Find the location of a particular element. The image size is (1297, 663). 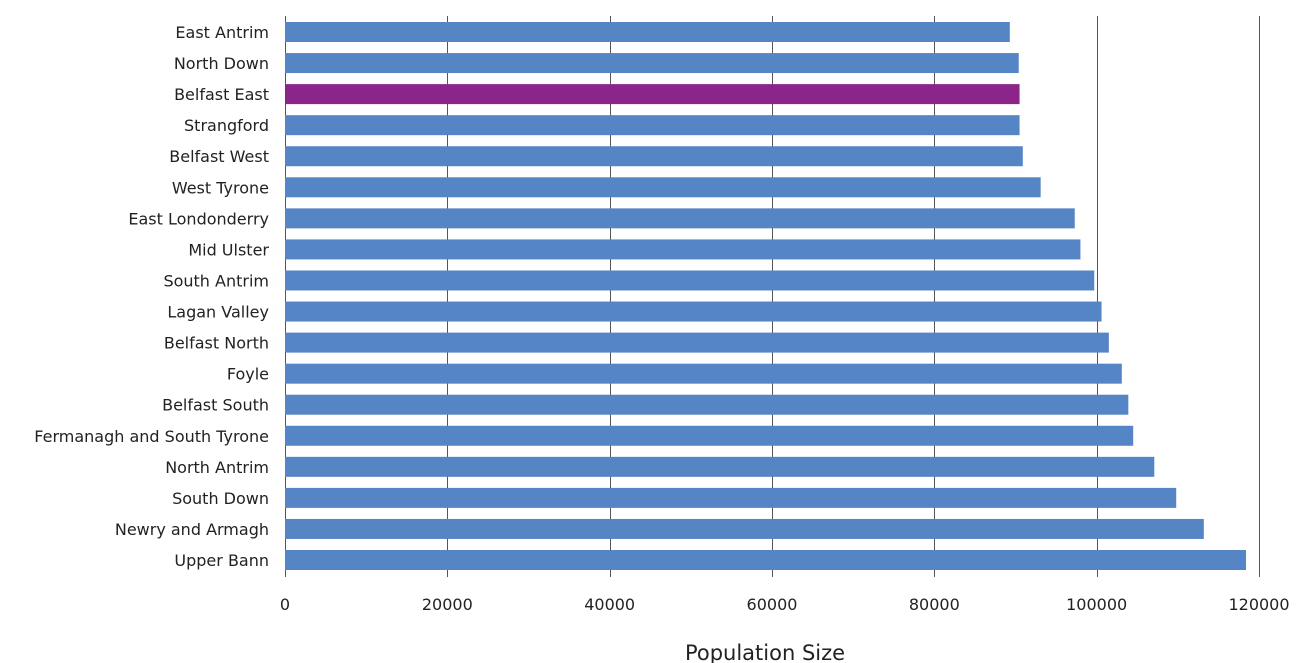

bar-north-antrim is located at coordinates (720, 466).